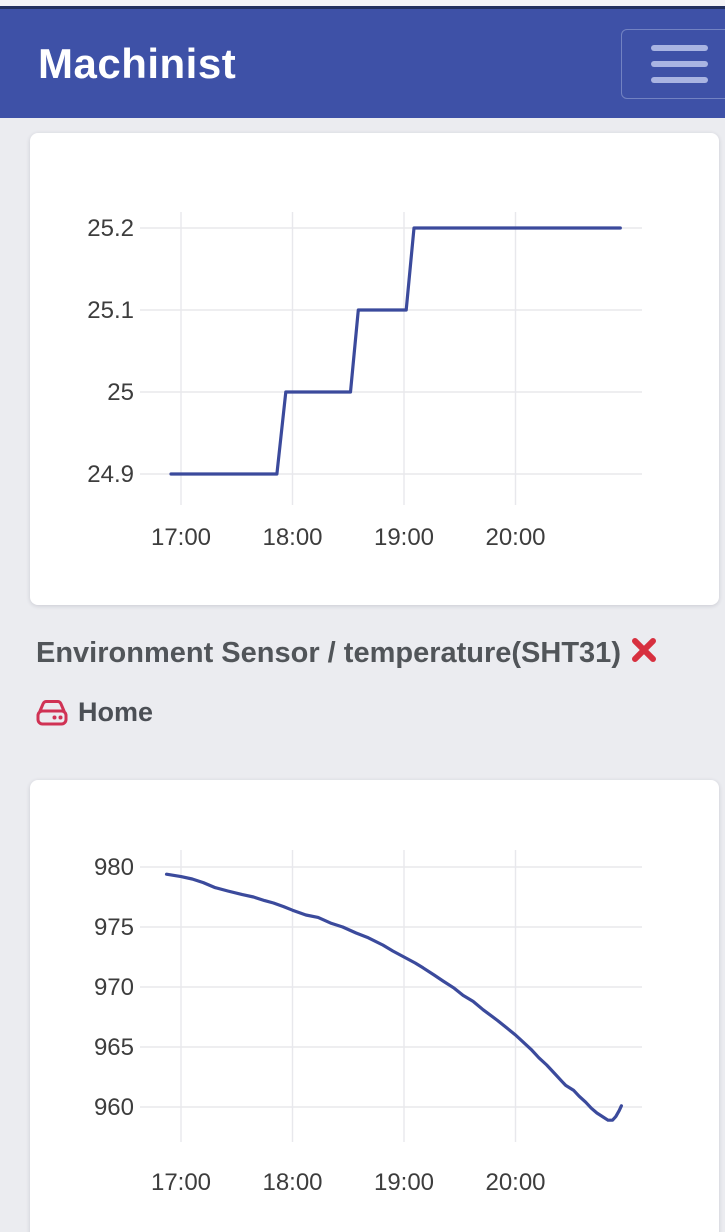 Image resolution: width=725 pixels, height=1232 pixels. I want to click on app-header: Machinist, so click(362, 62).